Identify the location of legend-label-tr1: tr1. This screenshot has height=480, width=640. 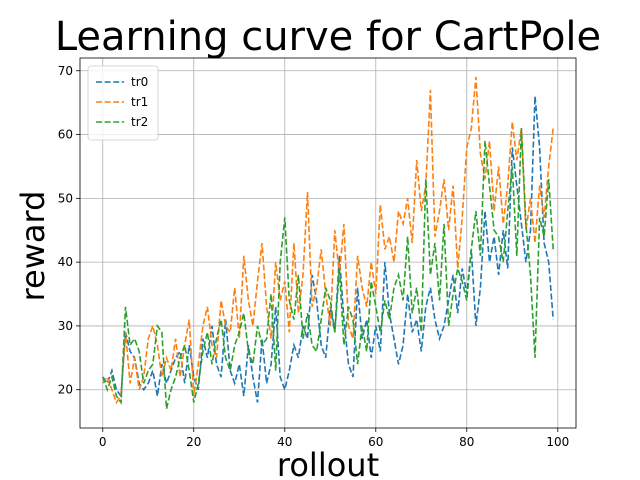
(139, 102).